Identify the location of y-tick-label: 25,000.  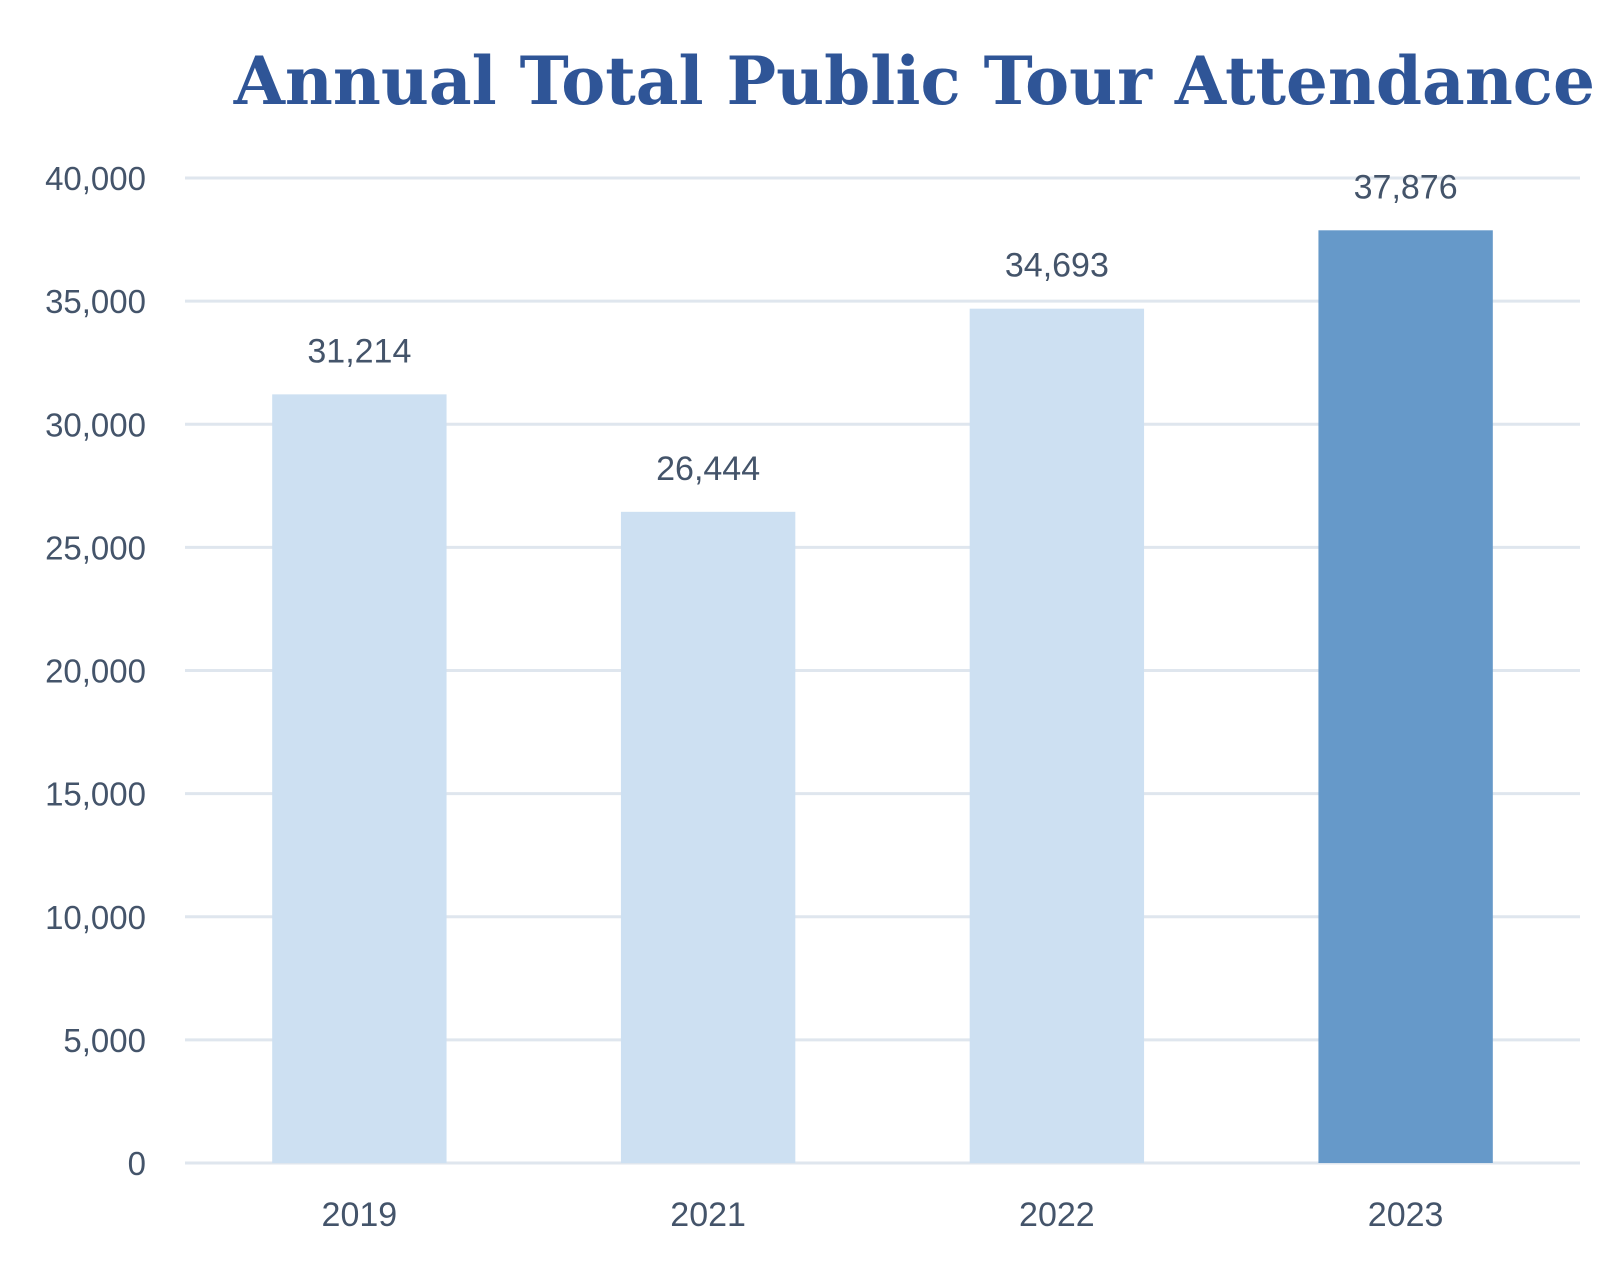
(95, 547).